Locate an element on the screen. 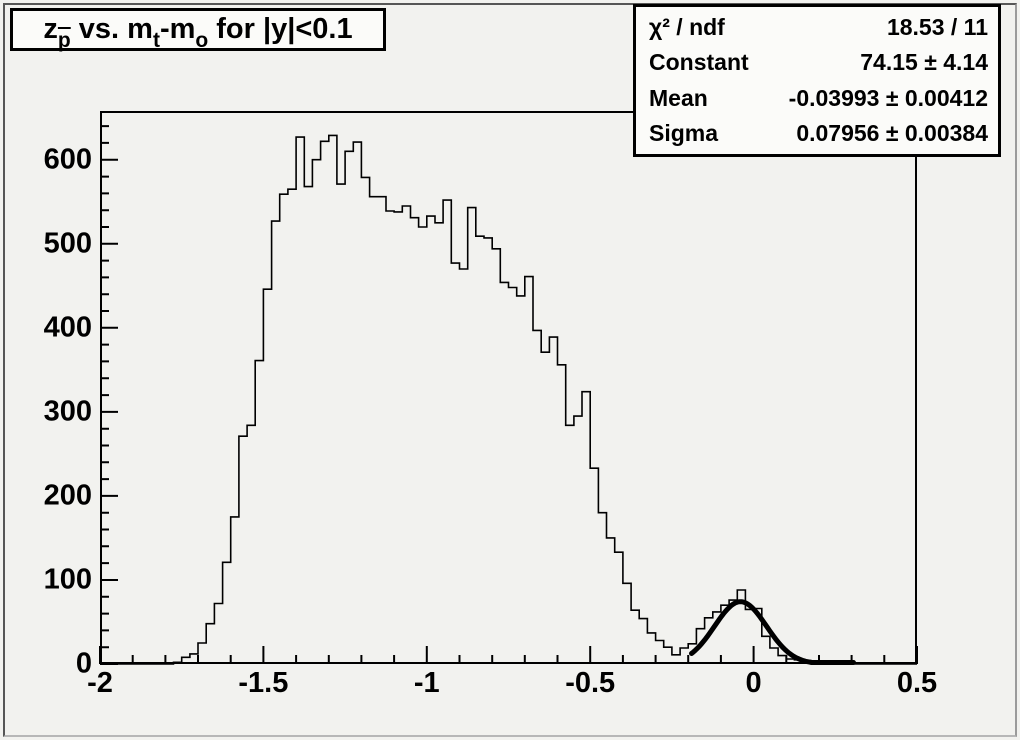 This screenshot has height=740, width=1020. x-tick-label: -2 is located at coordinates (100, 683).